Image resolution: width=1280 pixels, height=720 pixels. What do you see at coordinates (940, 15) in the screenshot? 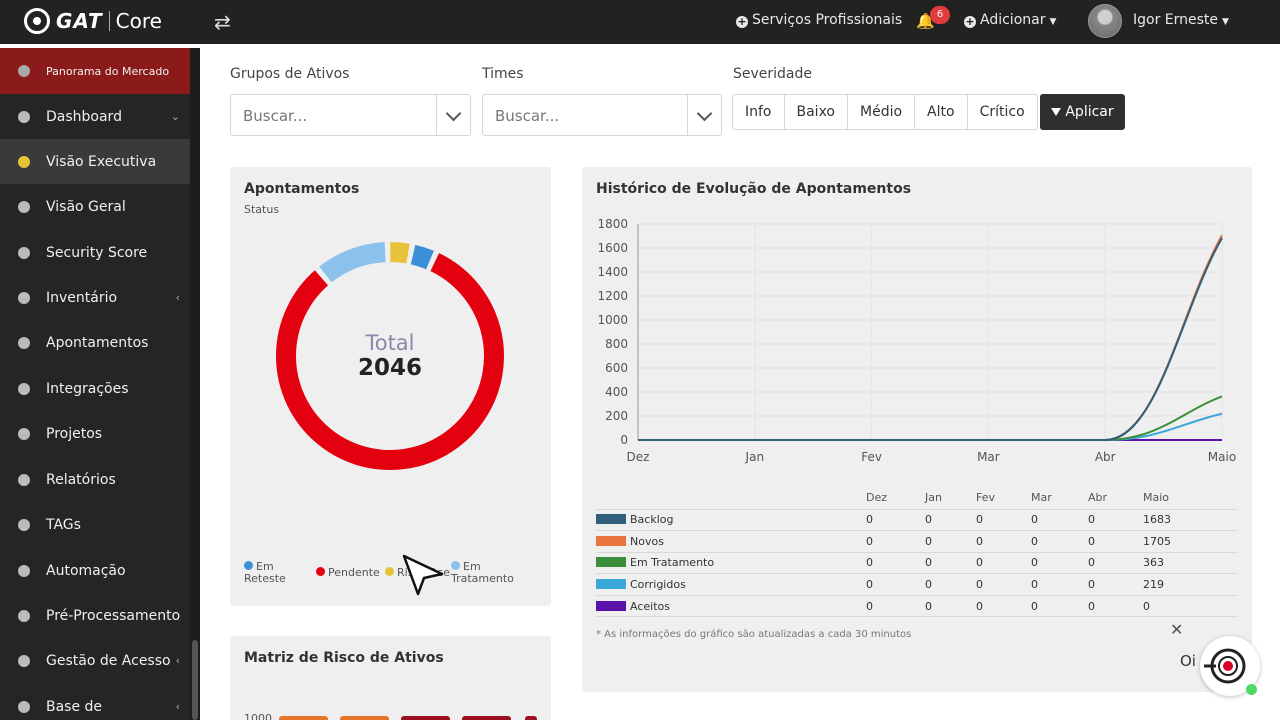
I see `notification-badge: 6` at bounding box center [940, 15].